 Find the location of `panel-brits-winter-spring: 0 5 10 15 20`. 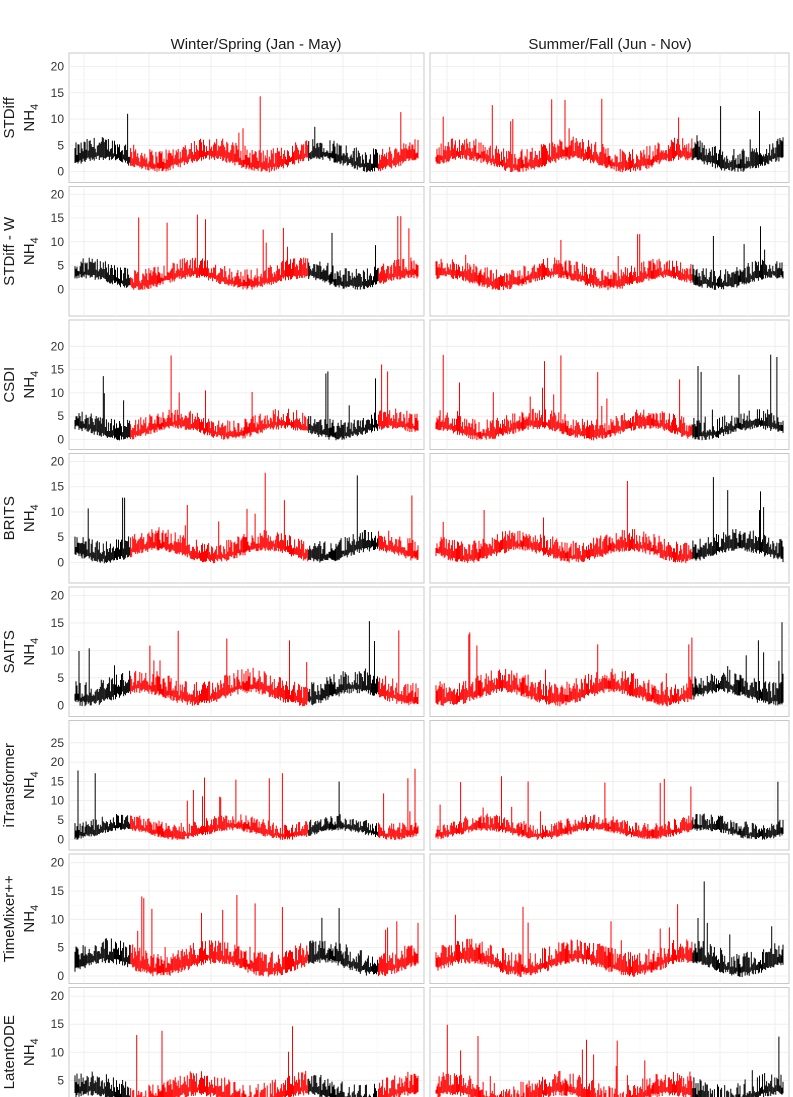

panel-brits-winter-spring: 0 5 10 15 20 is located at coordinates (238, 518).